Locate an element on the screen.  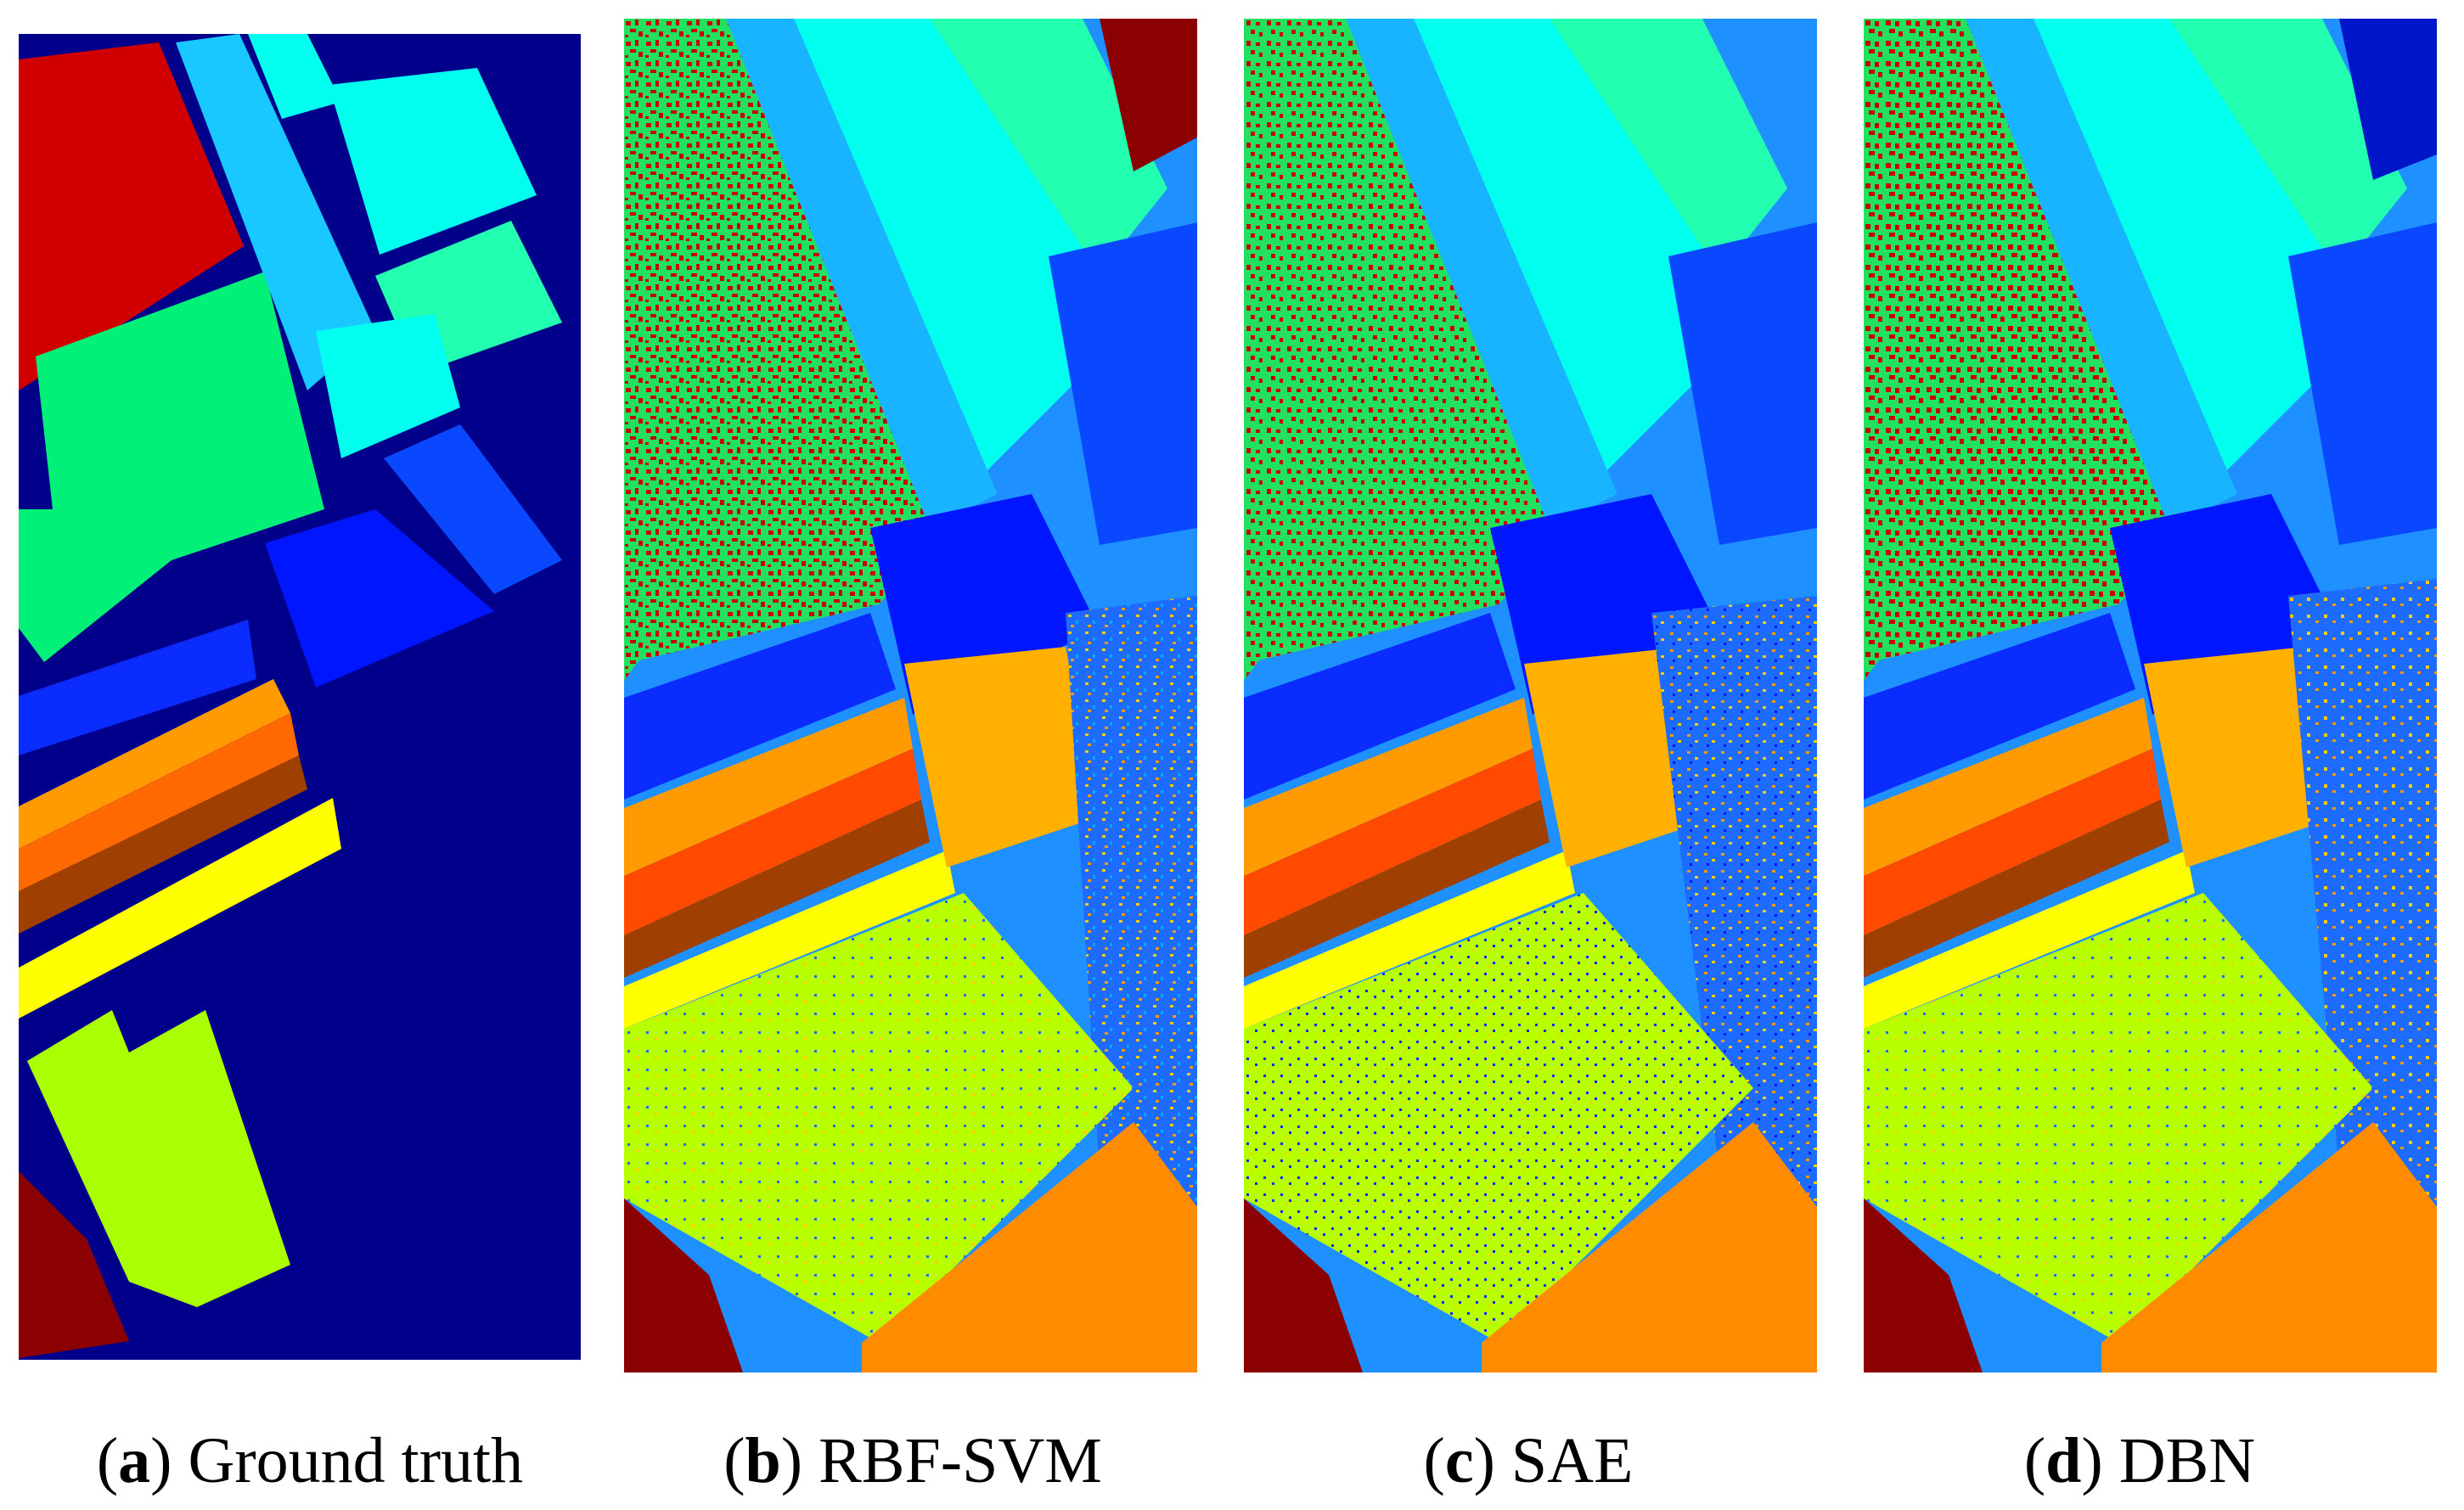
caption-d-close: ) is located at coordinates (2092, 1460).